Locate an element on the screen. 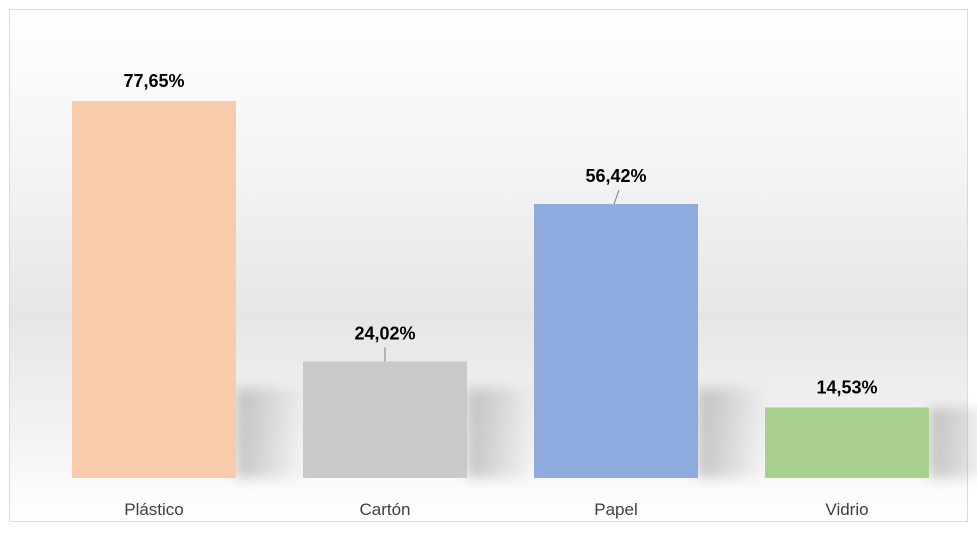  bar-plastico is located at coordinates (154, 289).